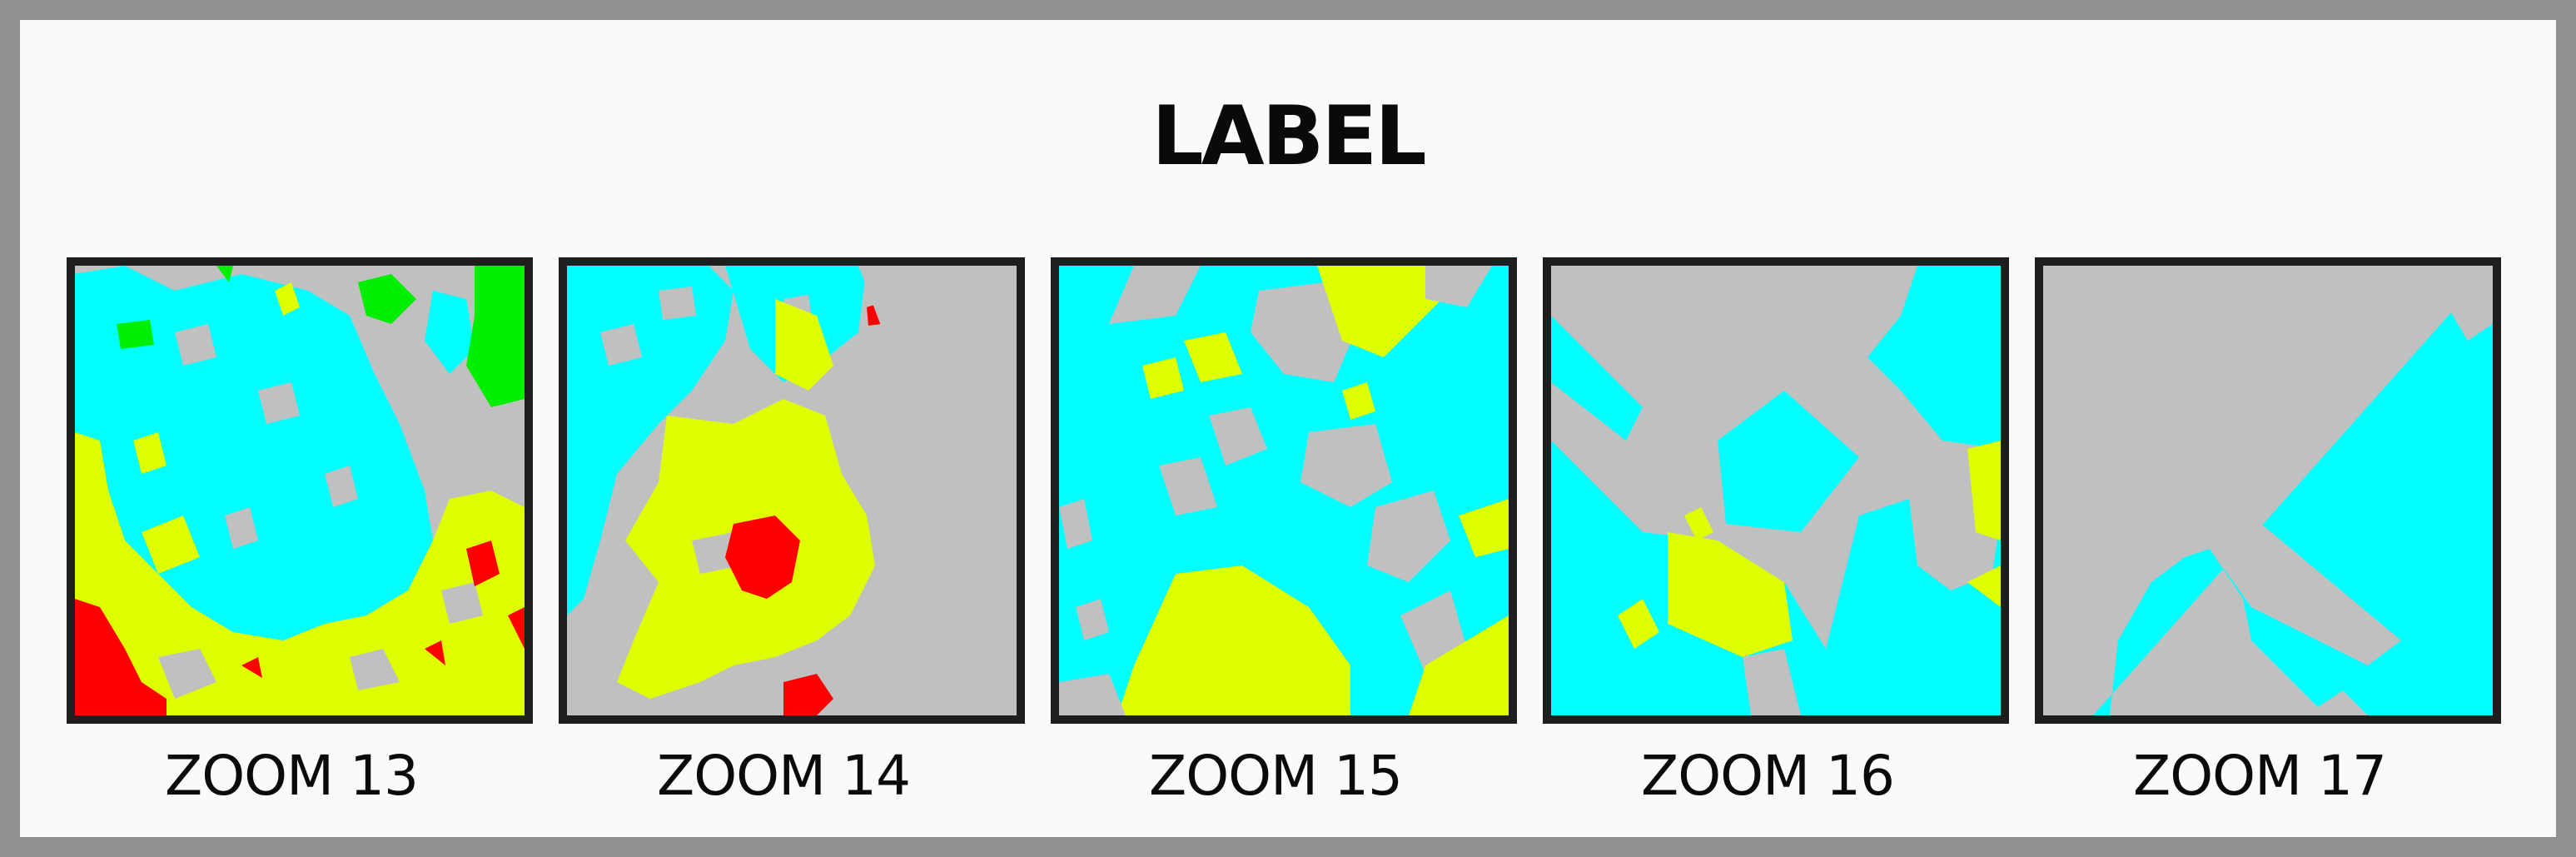 Image resolution: width=2576 pixels, height=857 pixels. I want to click on caption-zoom-13: ZOOM 13, so click(291, 776).